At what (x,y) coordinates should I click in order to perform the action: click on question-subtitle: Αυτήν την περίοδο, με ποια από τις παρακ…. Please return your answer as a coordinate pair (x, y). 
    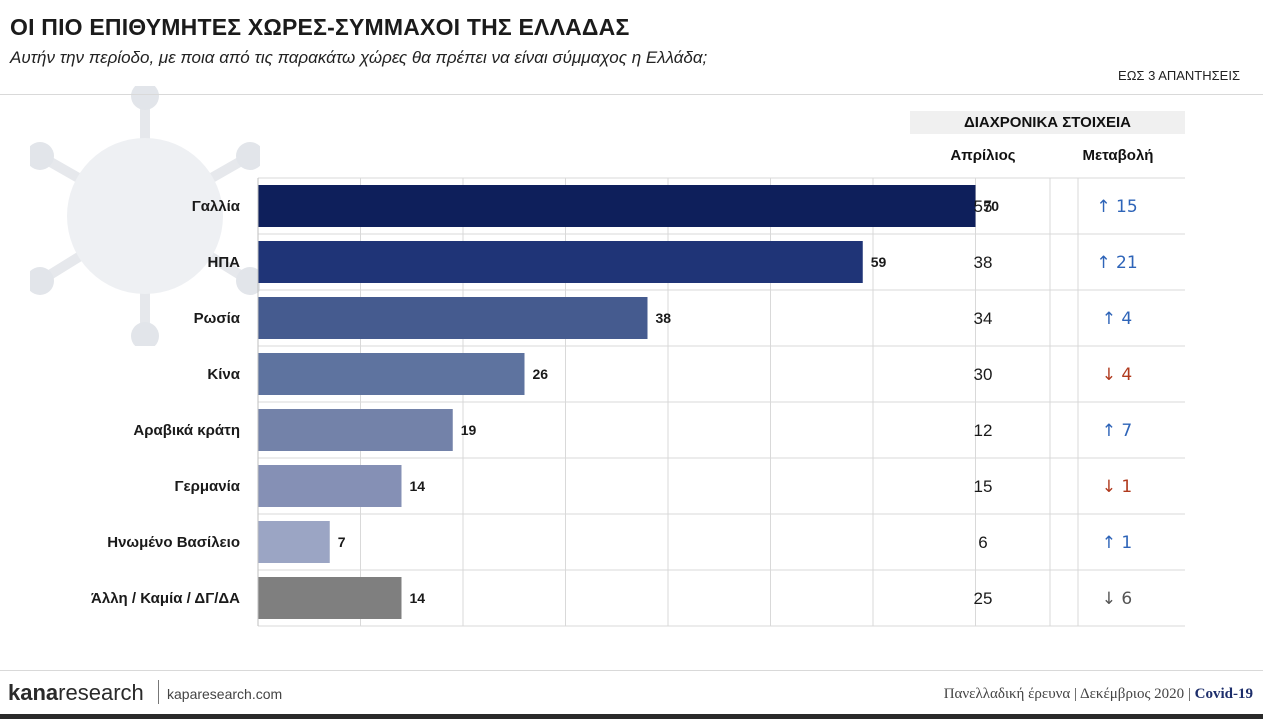
    Looking at the image, I should click on (359, 57).